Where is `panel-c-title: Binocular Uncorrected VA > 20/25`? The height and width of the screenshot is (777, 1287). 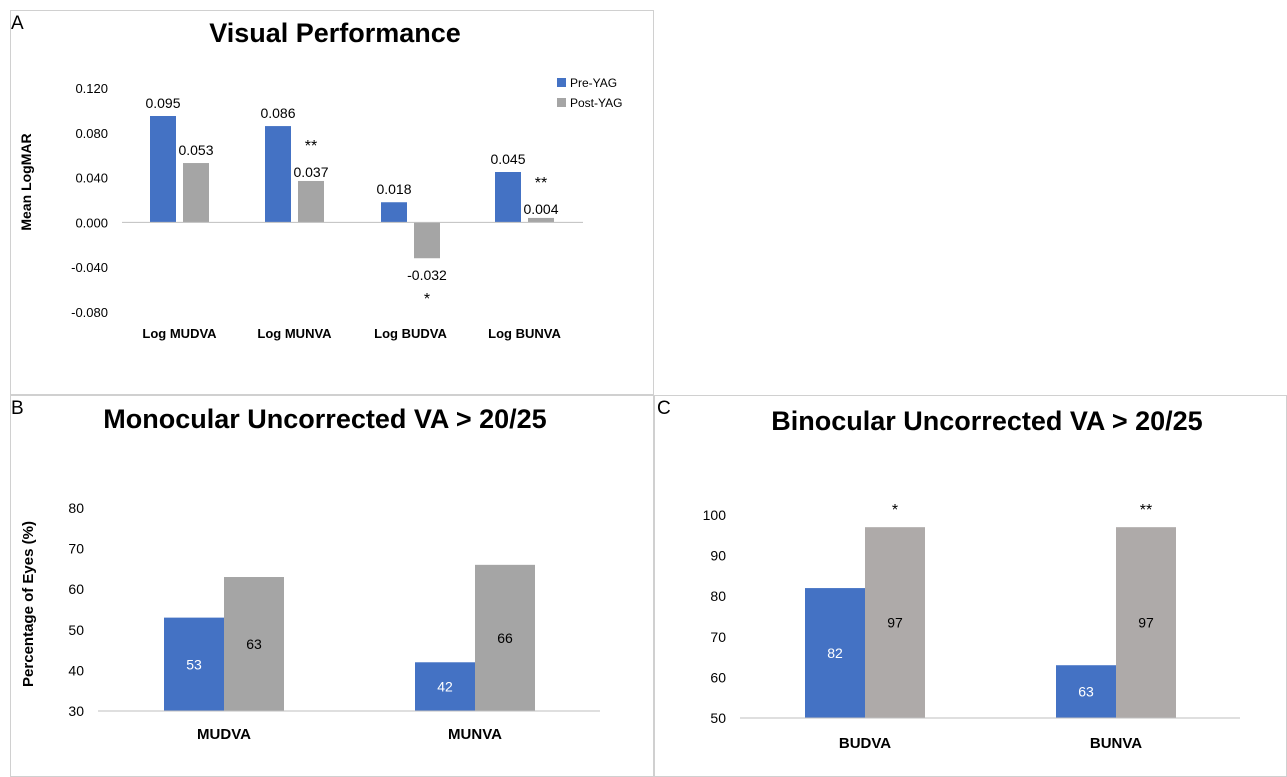
panel-c-title: Binocular Uncorrected VA > 20/25 is located at coordinates (986, 421).